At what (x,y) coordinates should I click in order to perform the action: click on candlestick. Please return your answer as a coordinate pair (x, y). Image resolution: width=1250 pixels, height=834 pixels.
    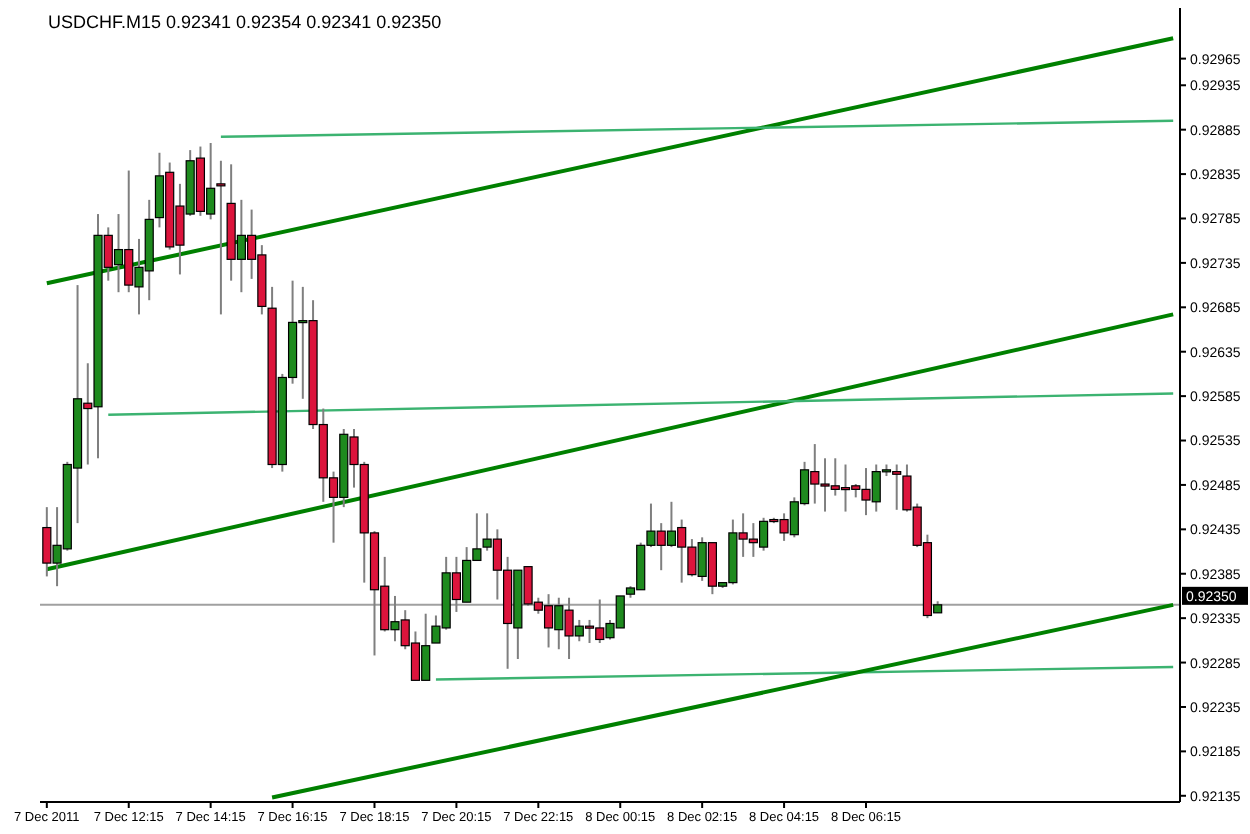
    Looking at the image, I should click on (221, 237).